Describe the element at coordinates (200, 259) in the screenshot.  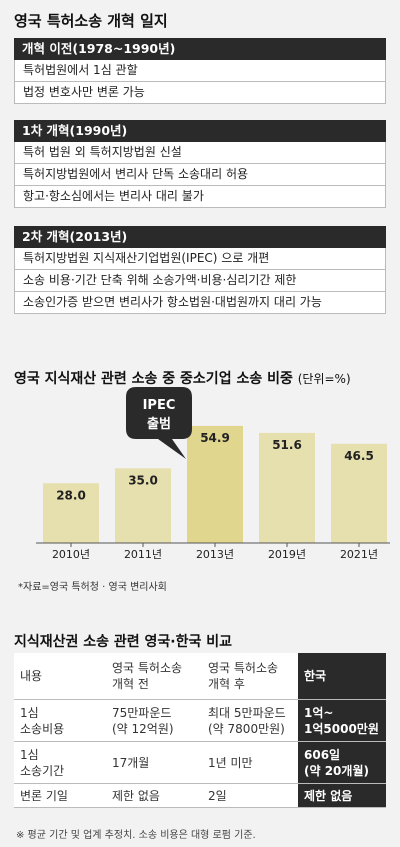
I see `history-item: 특허지방법원 지식재산기업법원(IPEC) 으로 개편` at that location.